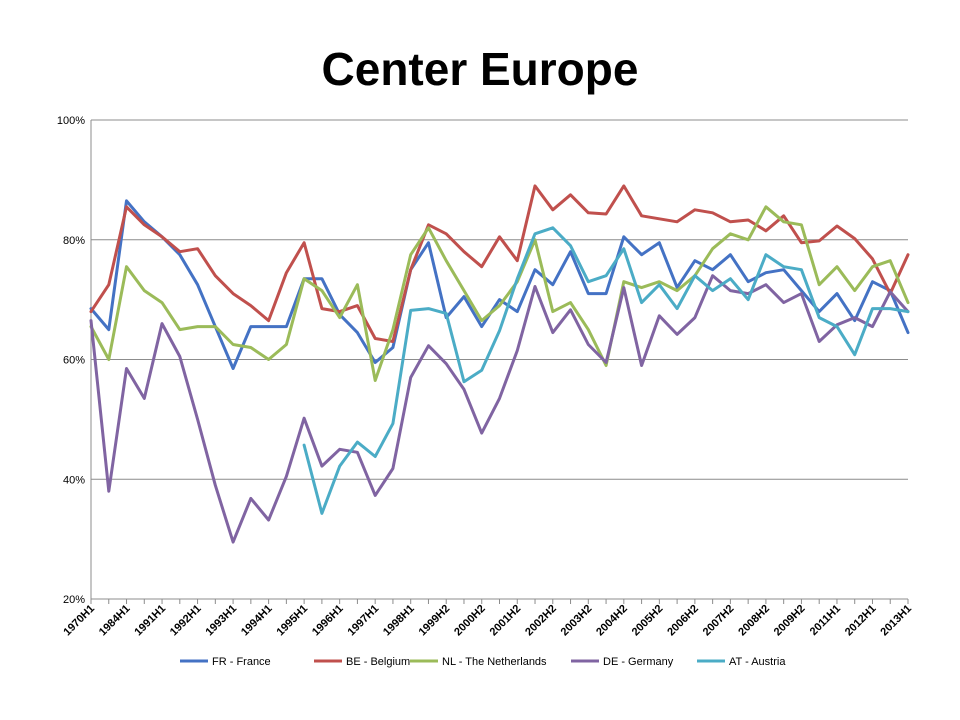 This screenshot has width=960, height=720. What do you see at coordinates (754, 621) in the screenshot?
I see `x-tick-label: 2008H2` at bounding box center [754, 621].